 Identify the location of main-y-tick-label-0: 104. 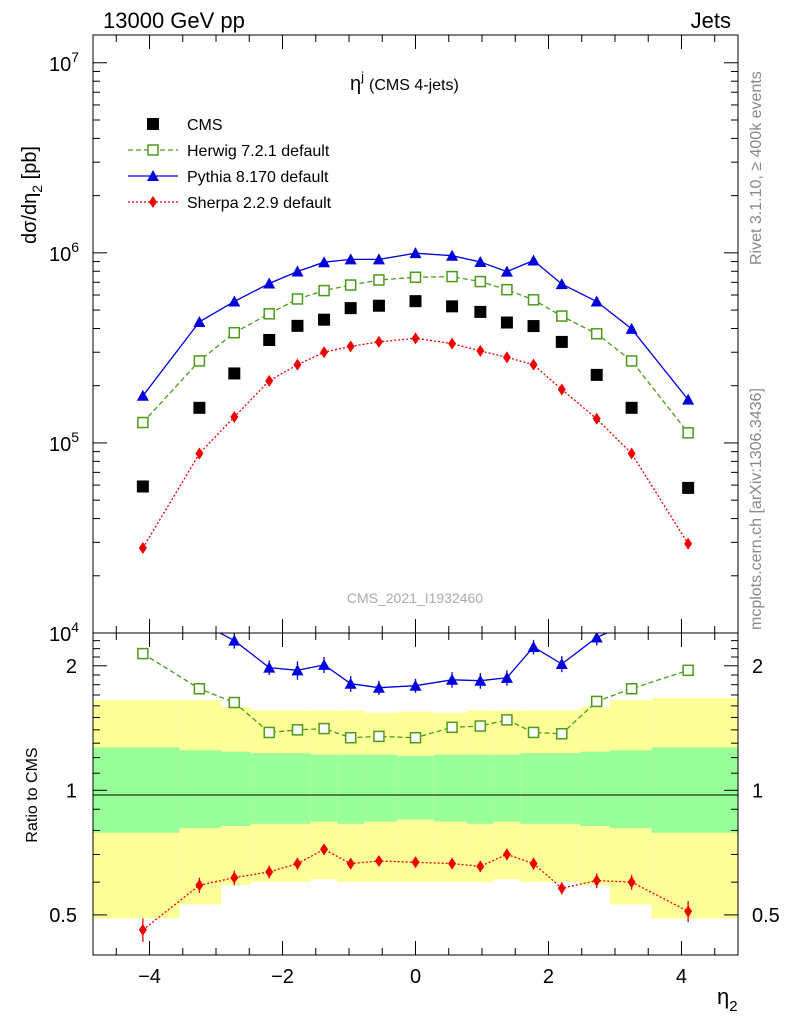
(64, 632).